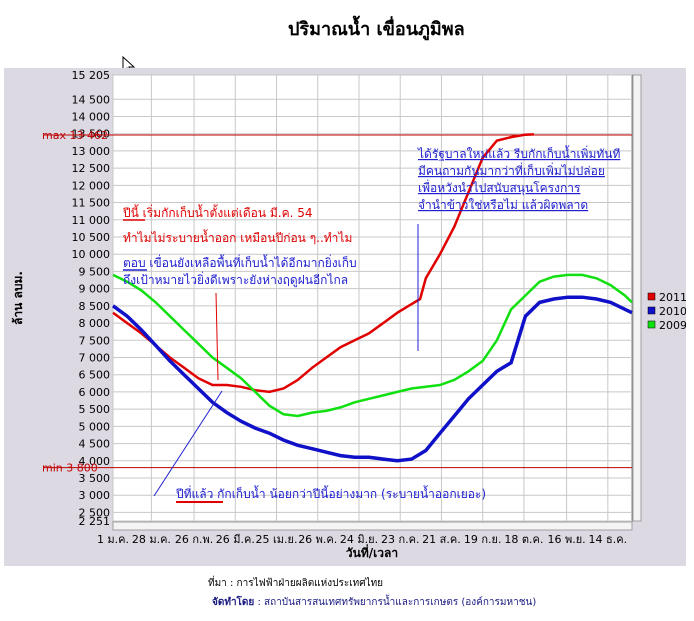 This screenshot has height=621, width=694. What do you see at coordinates (95, 323) in the screenshot?
I see `y-tick-label: 8 000` at bounding box center [95, 323].